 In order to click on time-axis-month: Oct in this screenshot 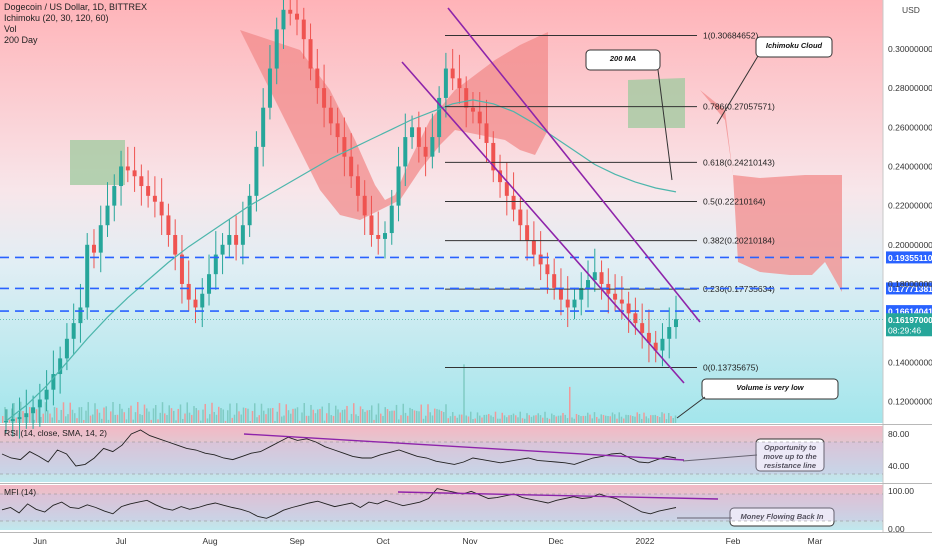, I will do `click(383, 541)`.